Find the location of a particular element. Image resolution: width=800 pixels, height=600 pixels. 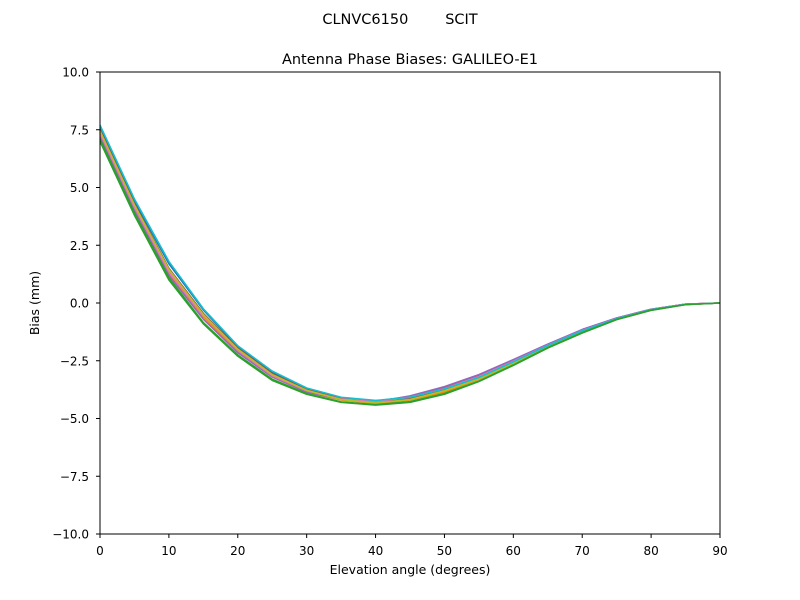

y-tick-label: 0.0 is located at coordinates (79, 304).